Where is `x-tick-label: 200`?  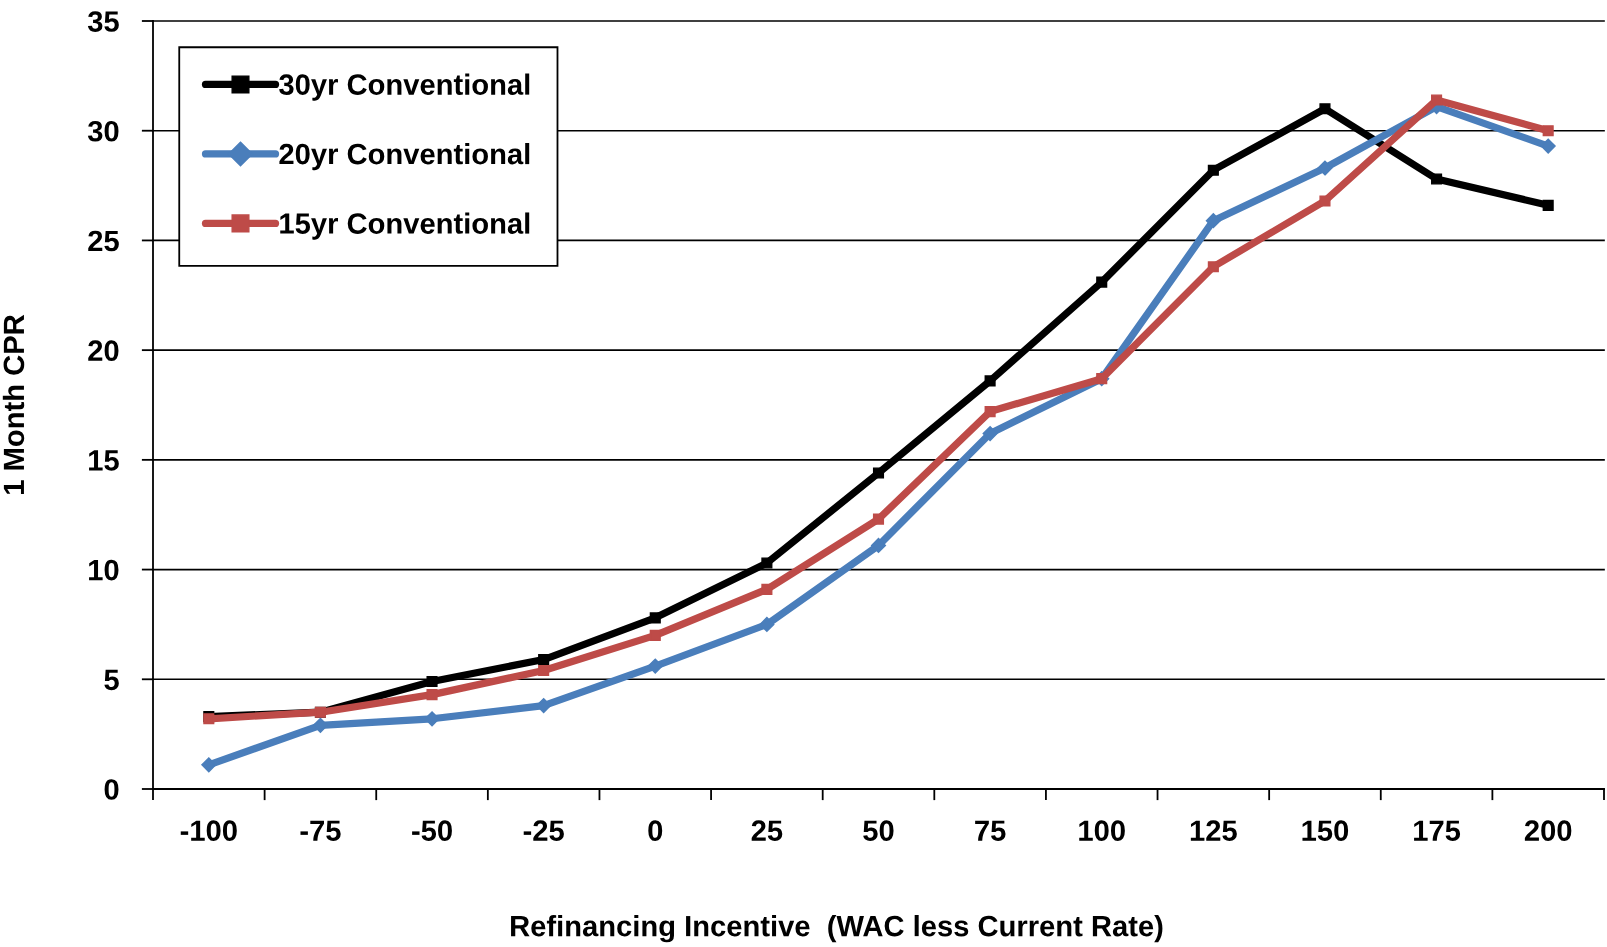
x-tick-label: 200 is located at coordinates (1548, 830).